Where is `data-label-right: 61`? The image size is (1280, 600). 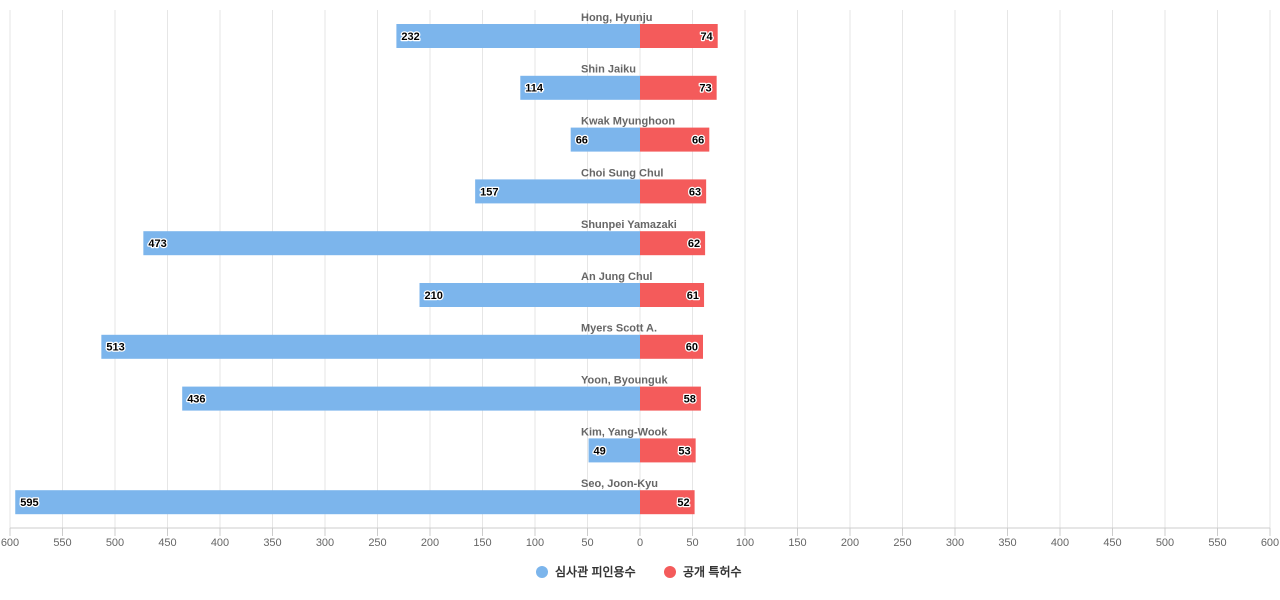 data-label-right: 61 is located at coordinates (693, 296).